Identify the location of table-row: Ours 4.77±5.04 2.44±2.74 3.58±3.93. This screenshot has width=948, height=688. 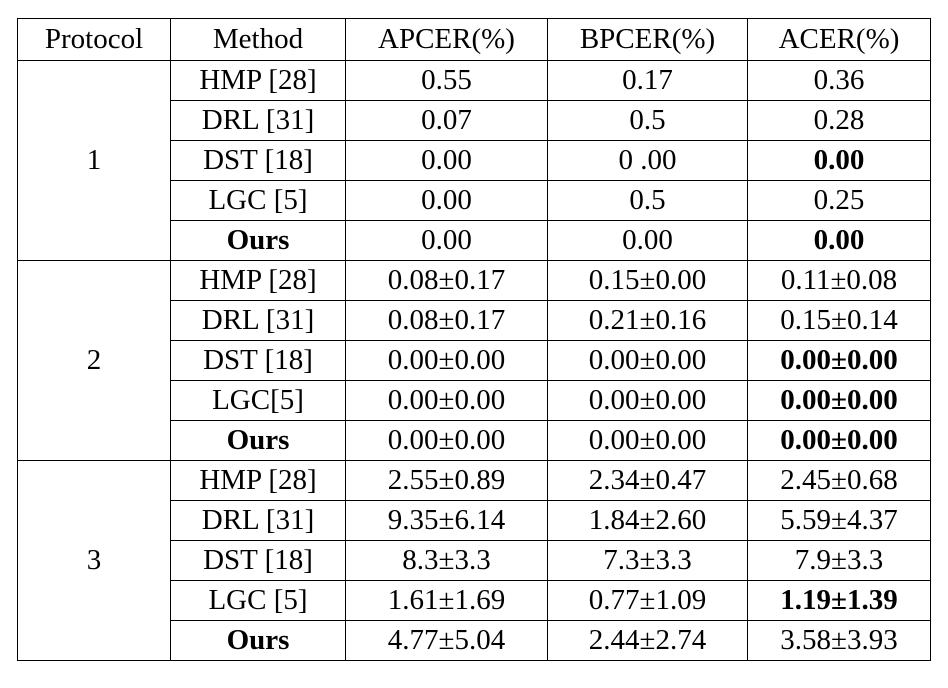
(474, 640).